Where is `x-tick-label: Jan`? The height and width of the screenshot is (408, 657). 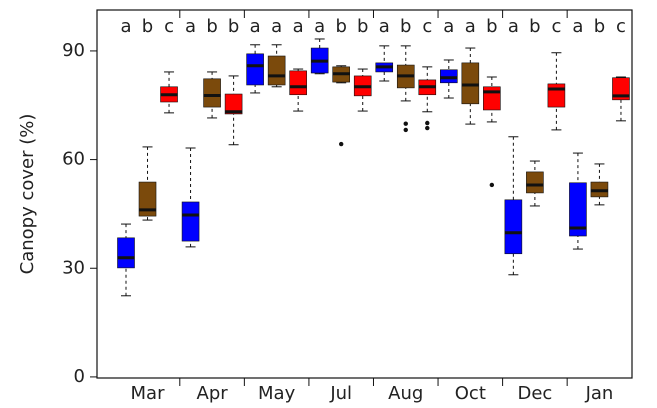 x-tick-label: Jan is located at coordinates (599, 393).